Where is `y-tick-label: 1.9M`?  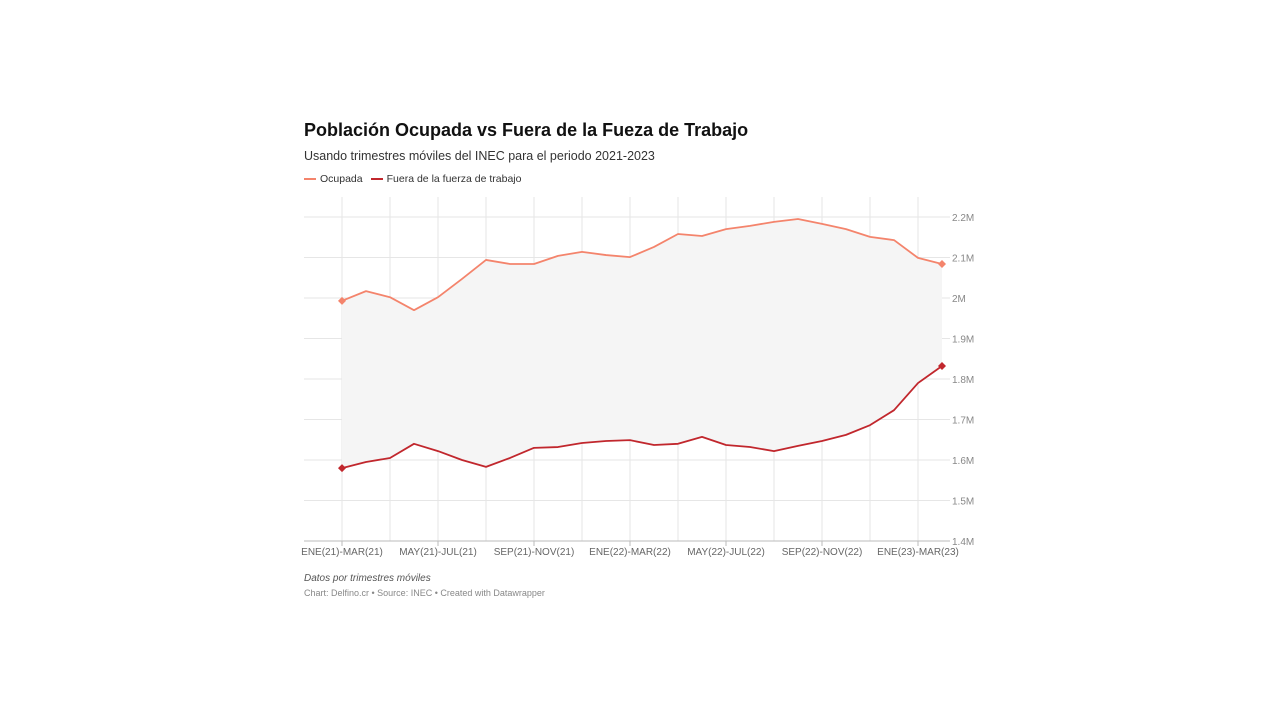
y-tick-label: 1.9M is located at coordinates (963, 340).